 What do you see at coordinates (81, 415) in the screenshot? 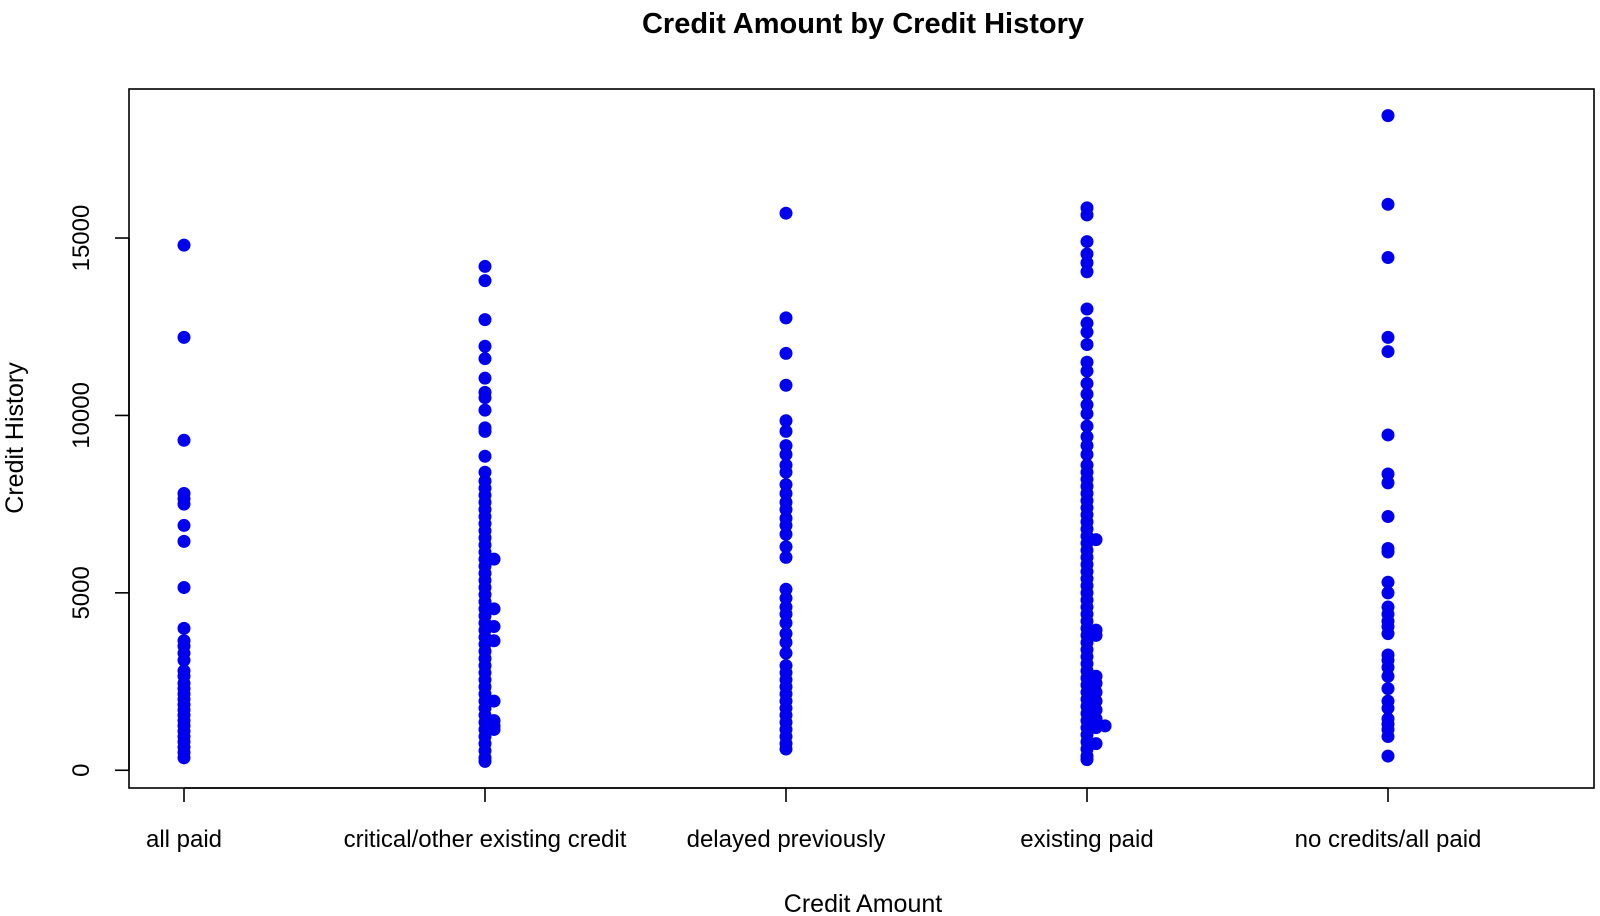
I see `y-tick-label: 10000` at bounding box center [81, 415].